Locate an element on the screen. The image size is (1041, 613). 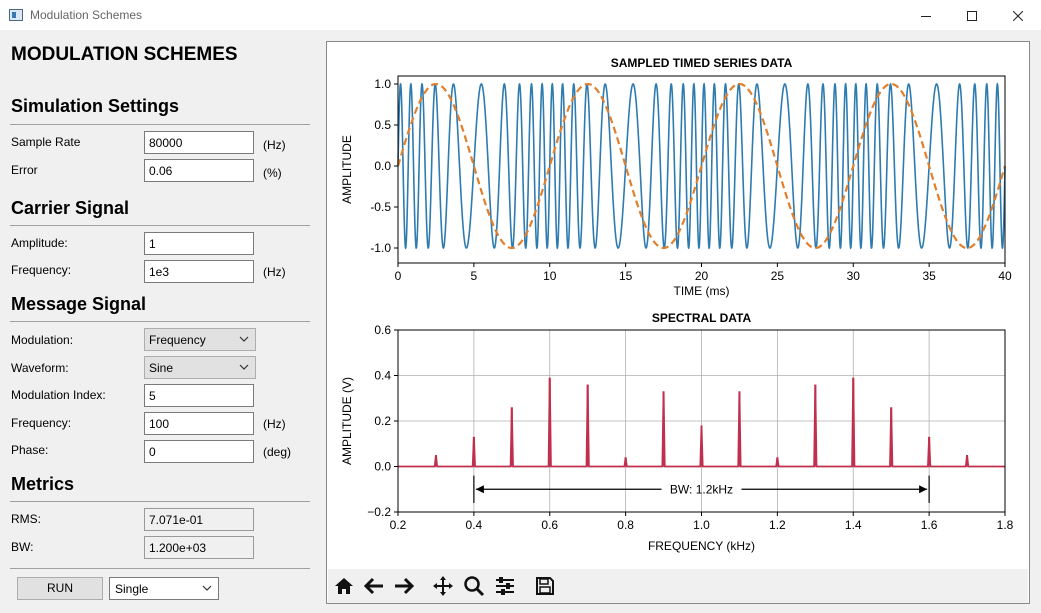
phase-label: Phase: is located at coordinates (30, 450).